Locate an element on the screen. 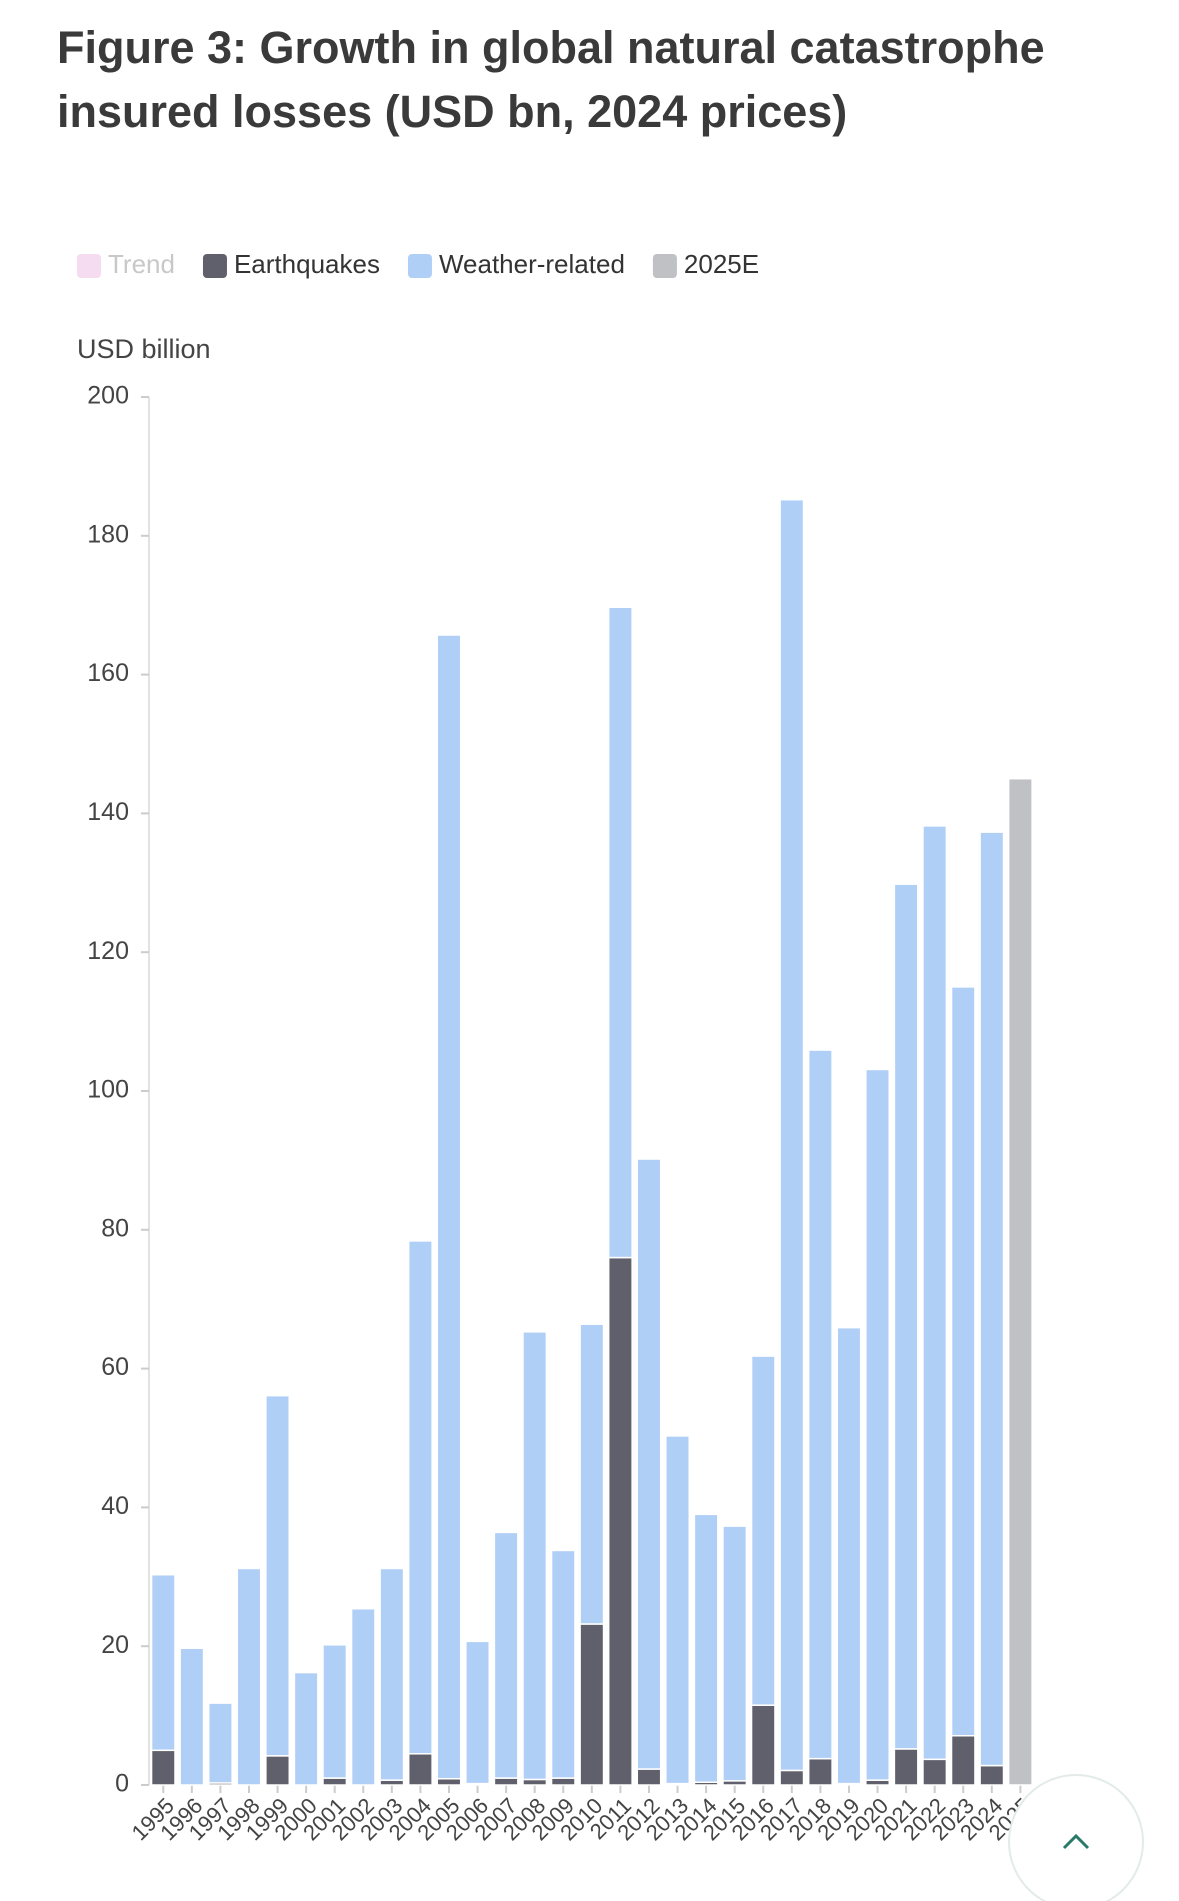 The image size is (1179, 1901). scroll-top-button is located at coordinates (1076, 1837).